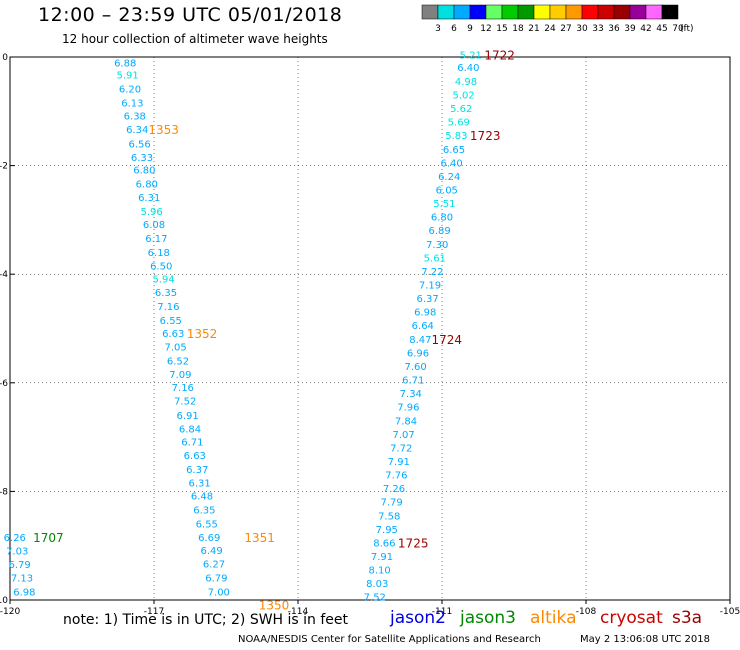 The image size is (740, 650). Describe the element at coordinates (454, 29) in the screenshot. I see `color-scale-tick-label: 6` at that location.